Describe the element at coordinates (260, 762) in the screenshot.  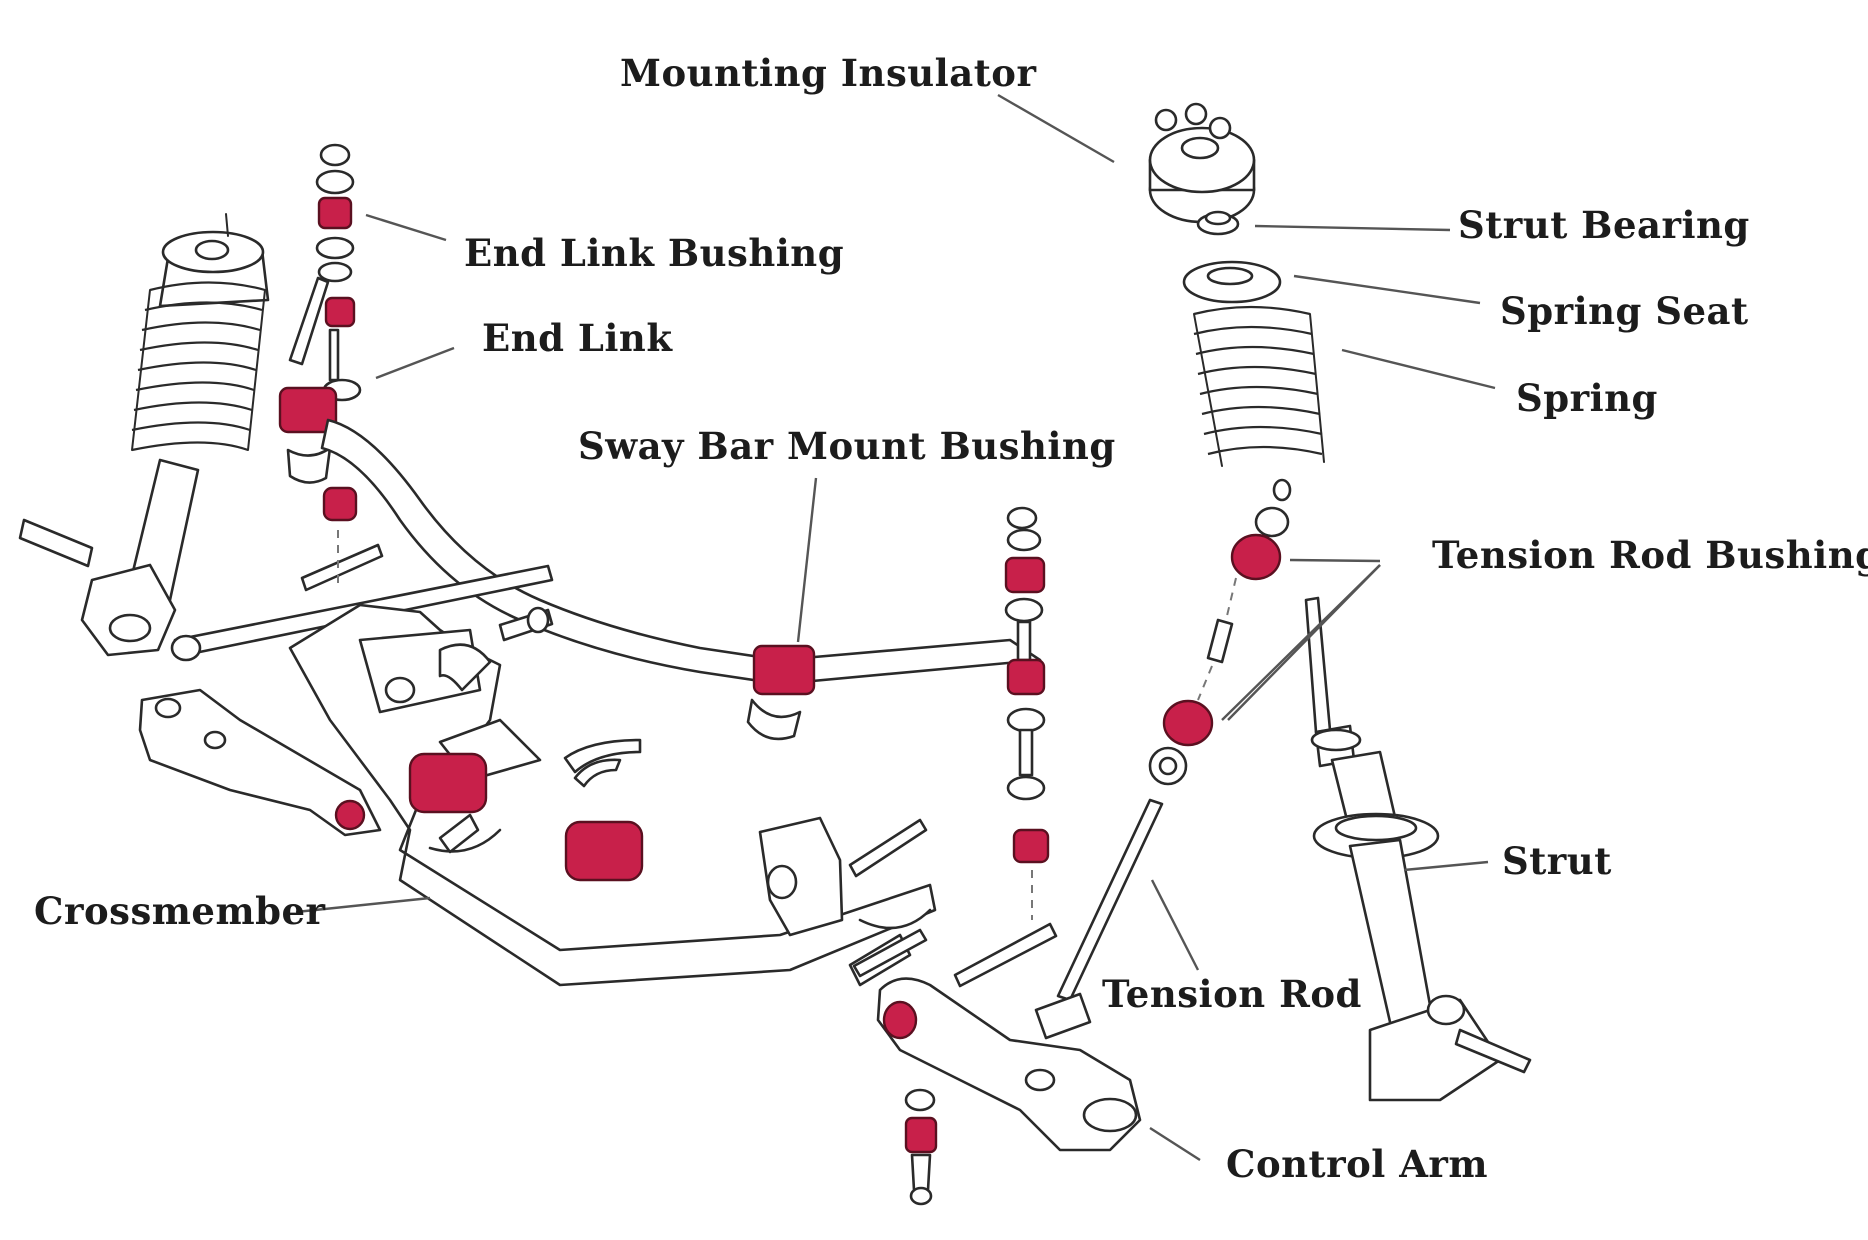
I see `left-control-arm` at that location.